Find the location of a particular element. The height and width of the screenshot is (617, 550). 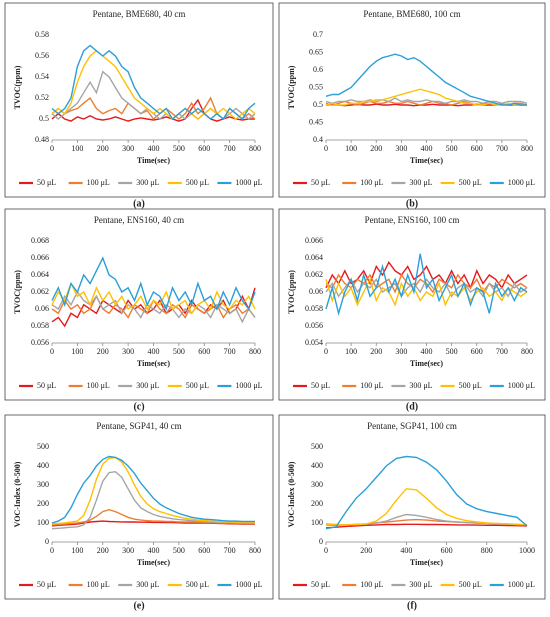

panel-label: (e) is located at coordinates (138, 605).